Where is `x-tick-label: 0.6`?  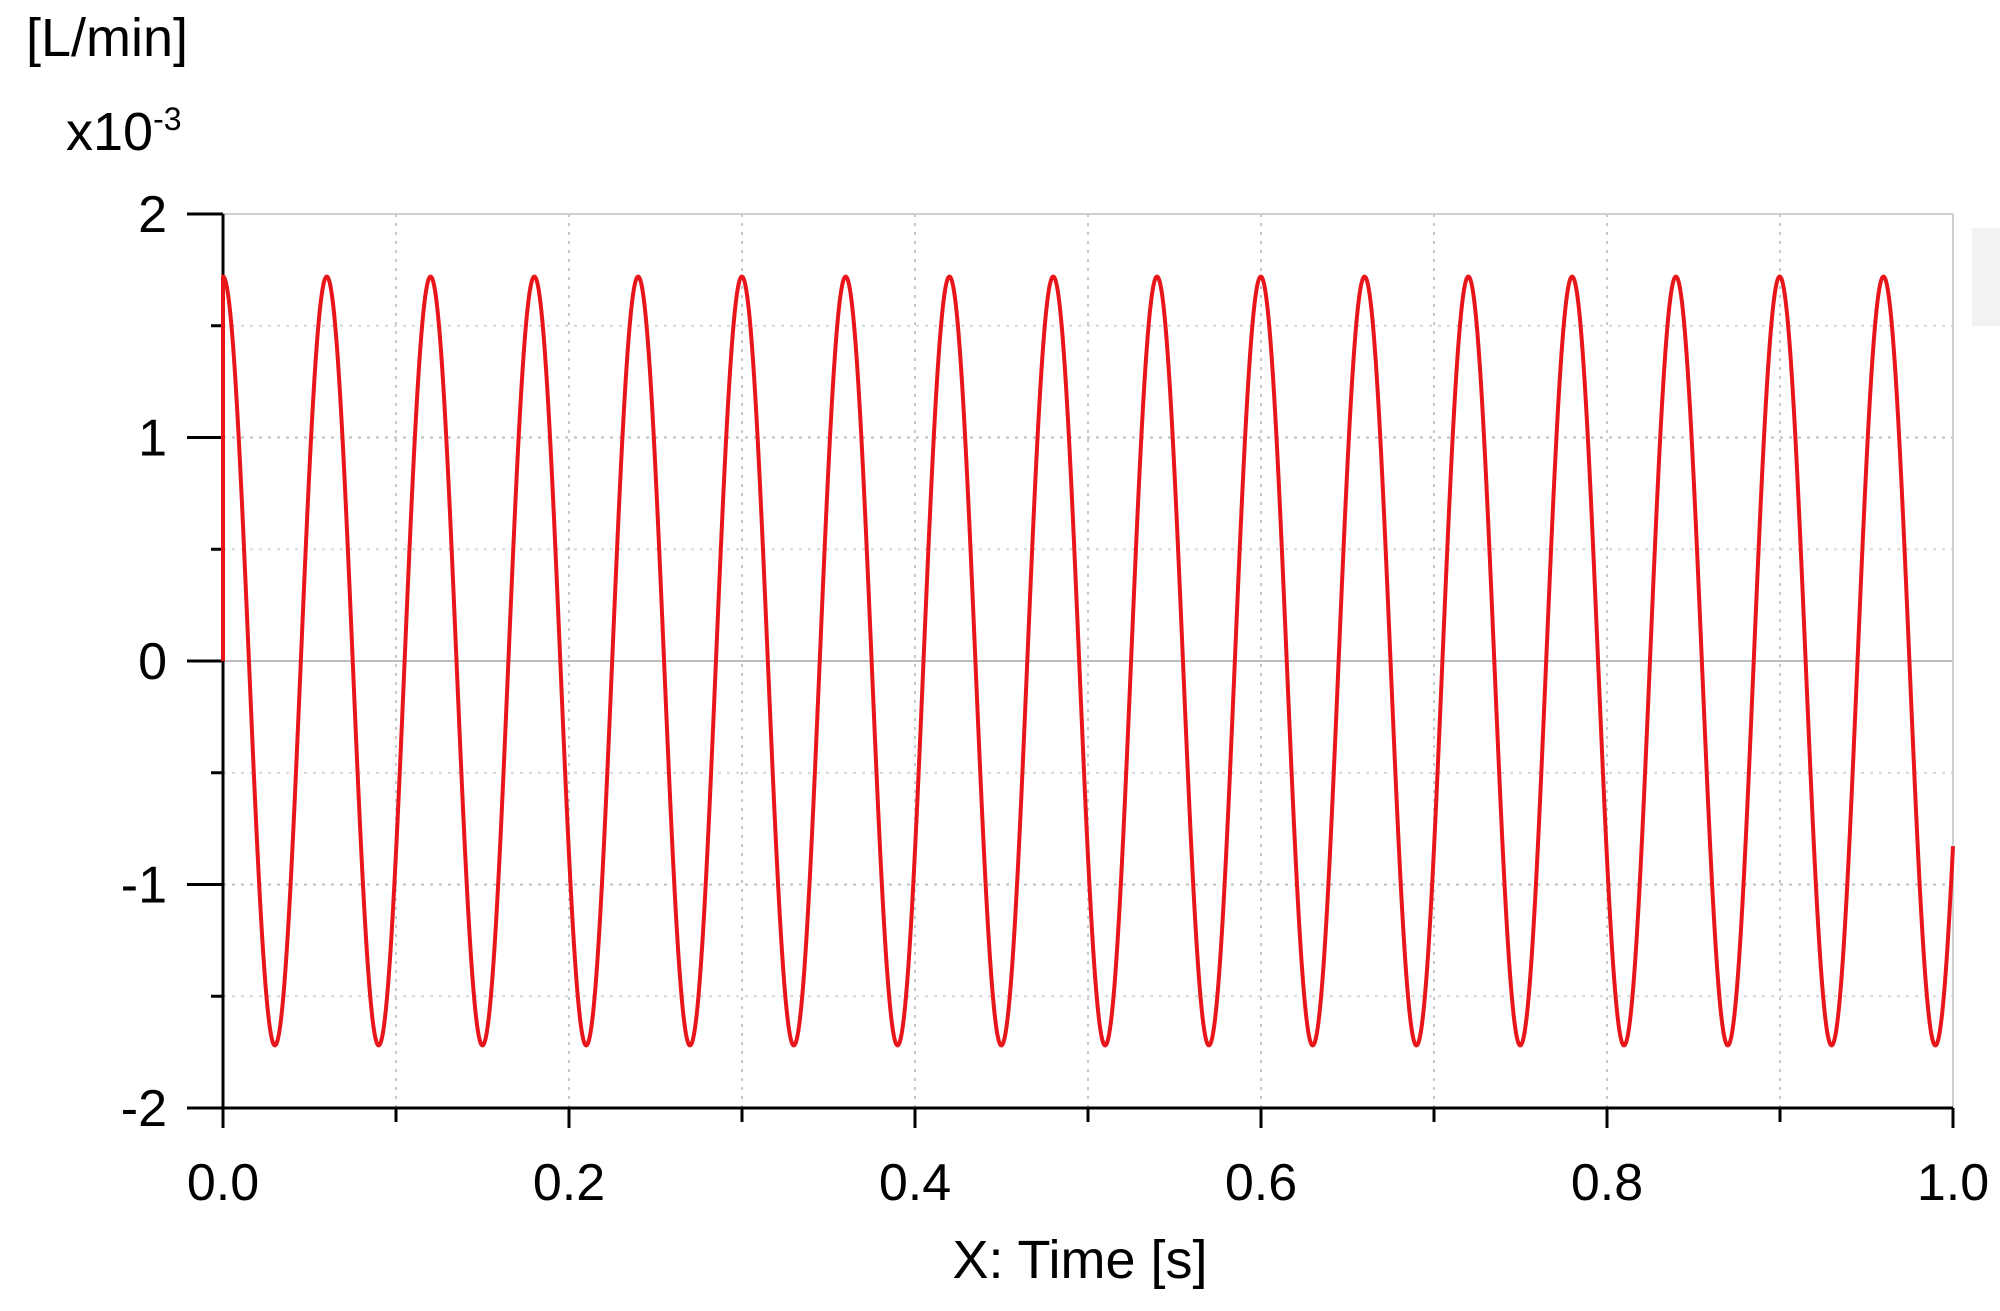 x-tick-label: 0.6 is located at coordinates (1261, 1183).